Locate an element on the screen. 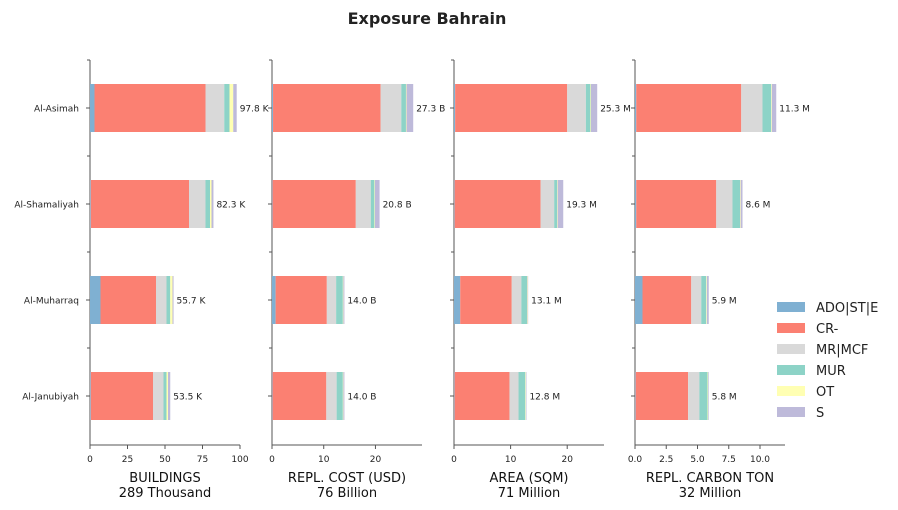 The image size is (898, 510). x-tick-label: 0.0 is located at coordinates (635, 460).